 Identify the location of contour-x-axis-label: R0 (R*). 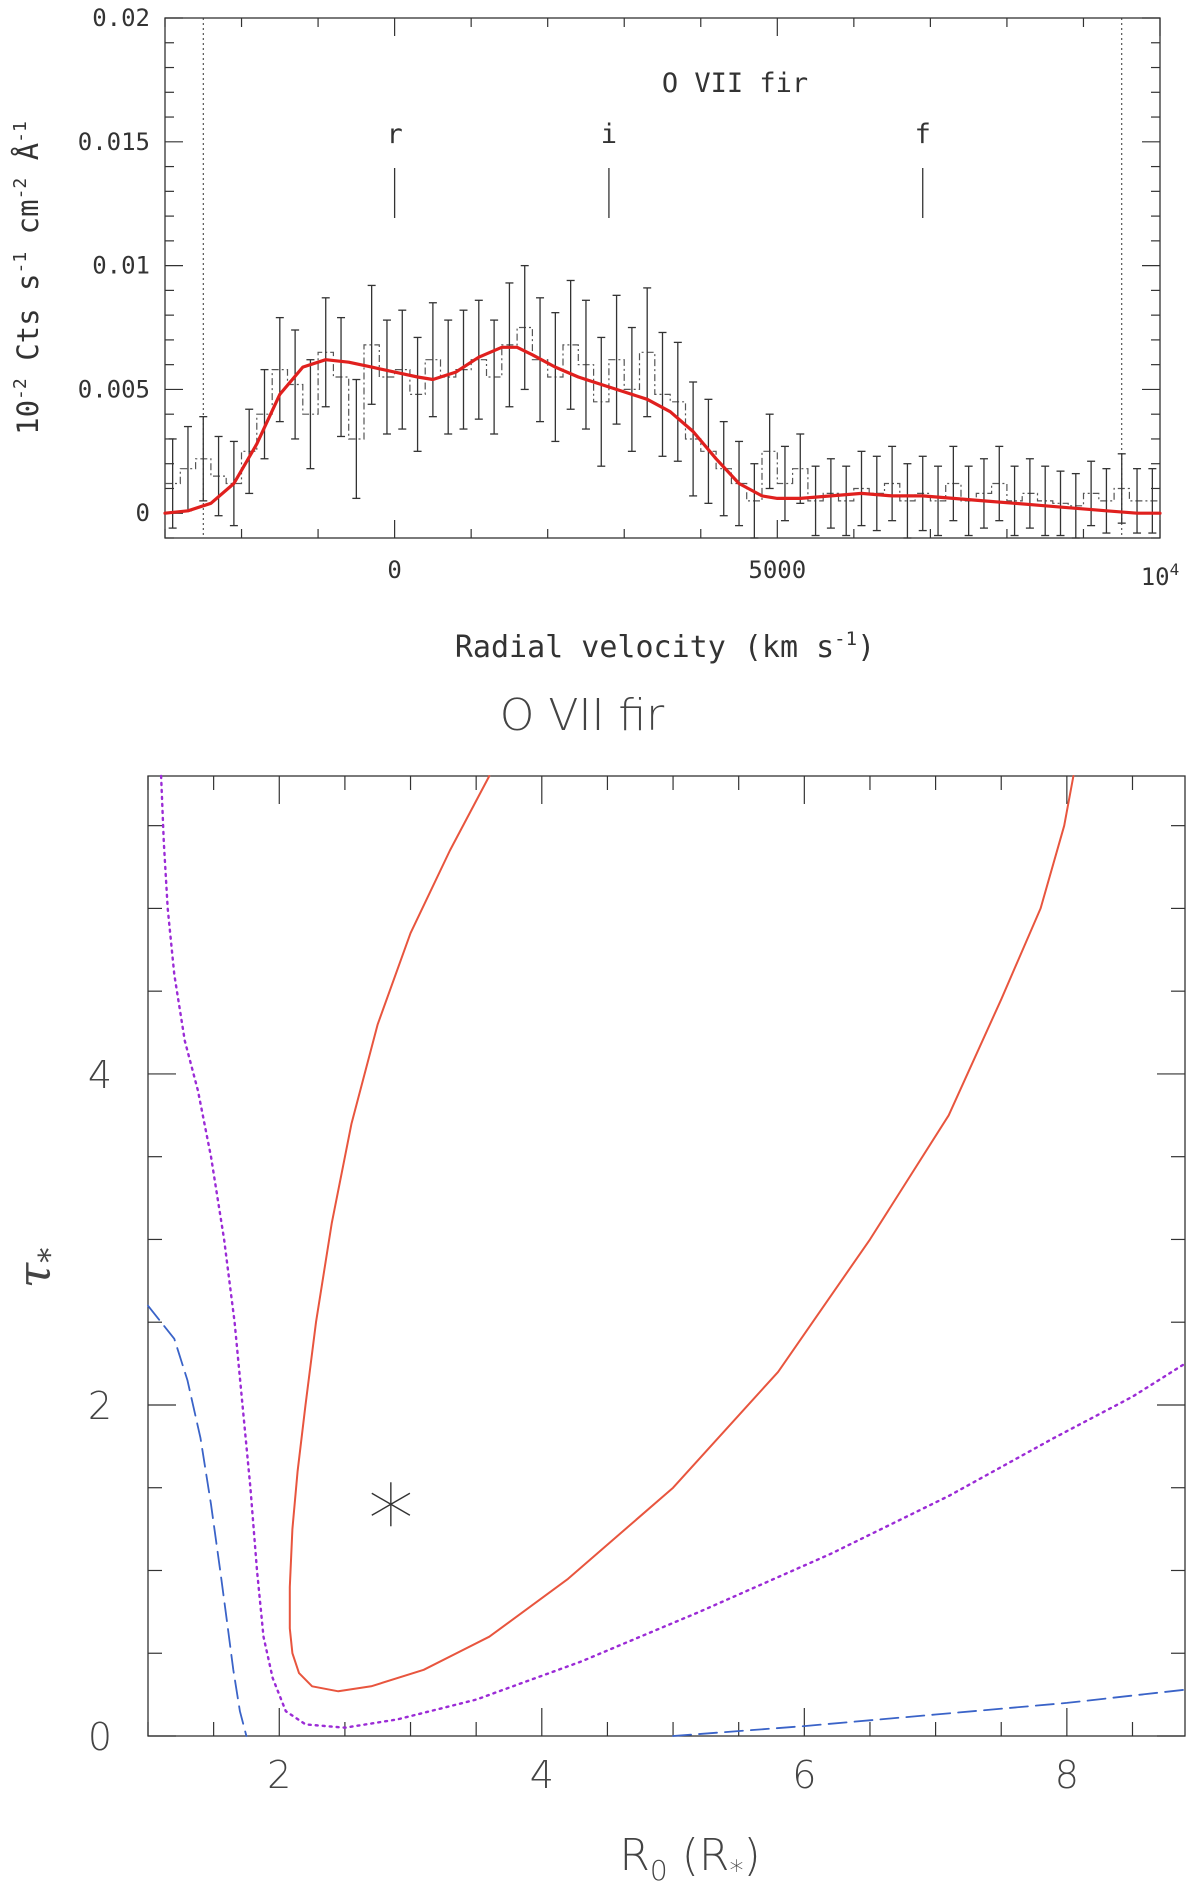
(689, 1858).